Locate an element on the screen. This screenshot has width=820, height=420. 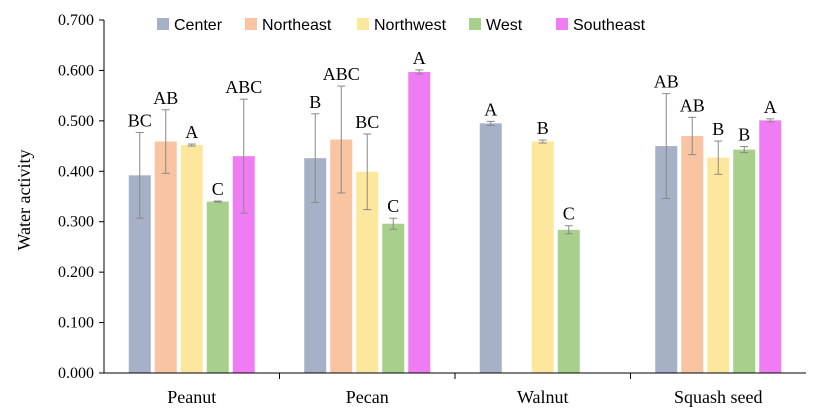
legend-label-southeast: Southeast is located at coordinates (609, 25).